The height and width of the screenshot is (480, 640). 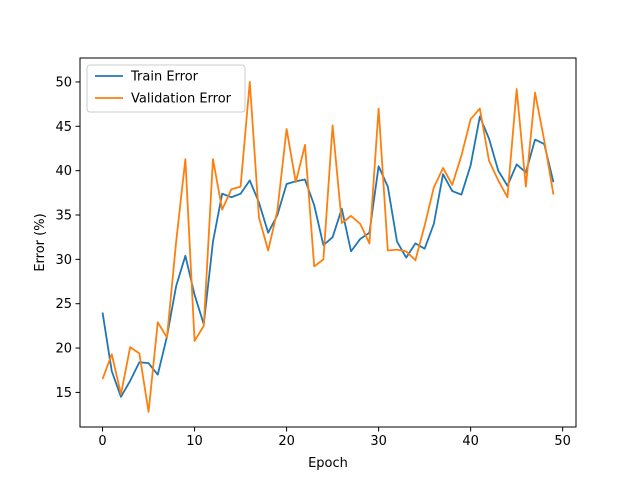 What do you see at coordinates (63, 82) in the screenshot?
I see `y-tick-label: 50` at bounding box center [63, 82].